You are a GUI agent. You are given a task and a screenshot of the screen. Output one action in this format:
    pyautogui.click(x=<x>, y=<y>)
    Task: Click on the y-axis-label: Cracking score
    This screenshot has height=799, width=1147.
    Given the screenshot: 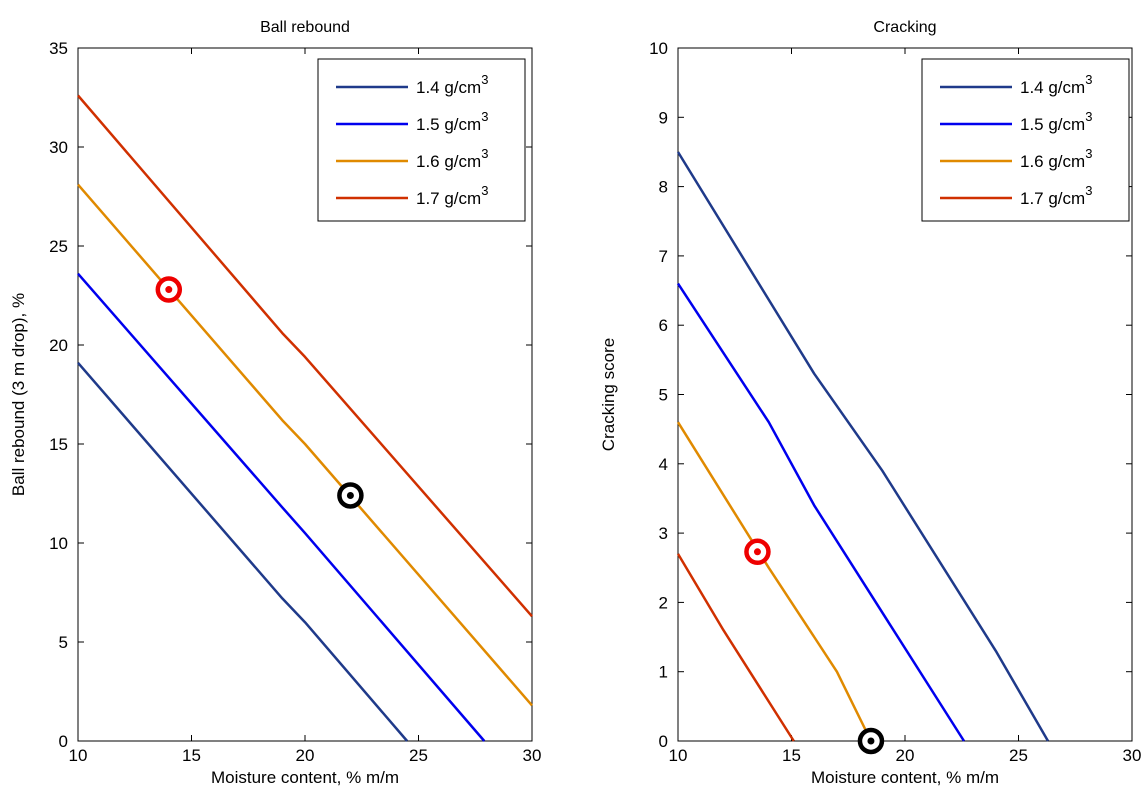 What is the action you would take?
    pyautogui.click(x=608, y=394)
    